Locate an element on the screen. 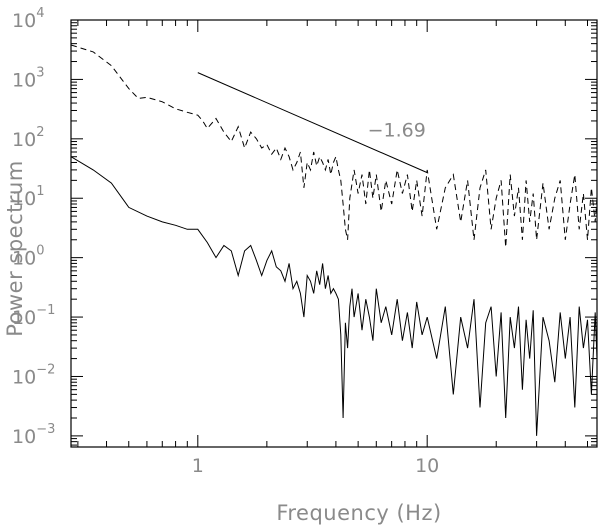  y-tick-label: 10⁰ is located at coordinates (28, 257).